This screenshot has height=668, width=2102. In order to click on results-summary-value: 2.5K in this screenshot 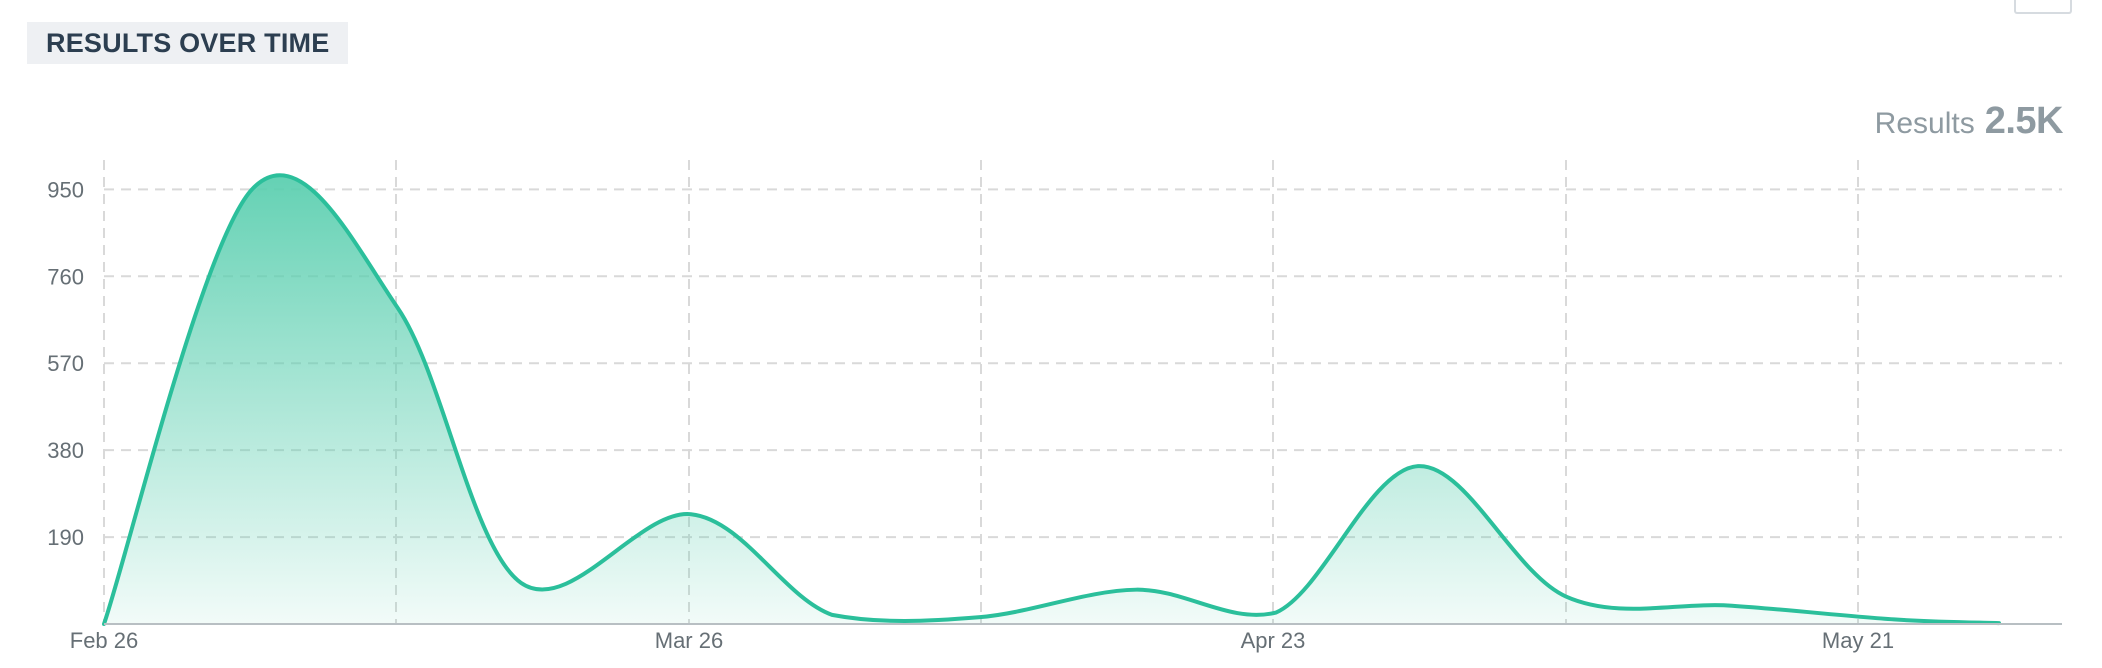, I will do `click(2024, 121)`.